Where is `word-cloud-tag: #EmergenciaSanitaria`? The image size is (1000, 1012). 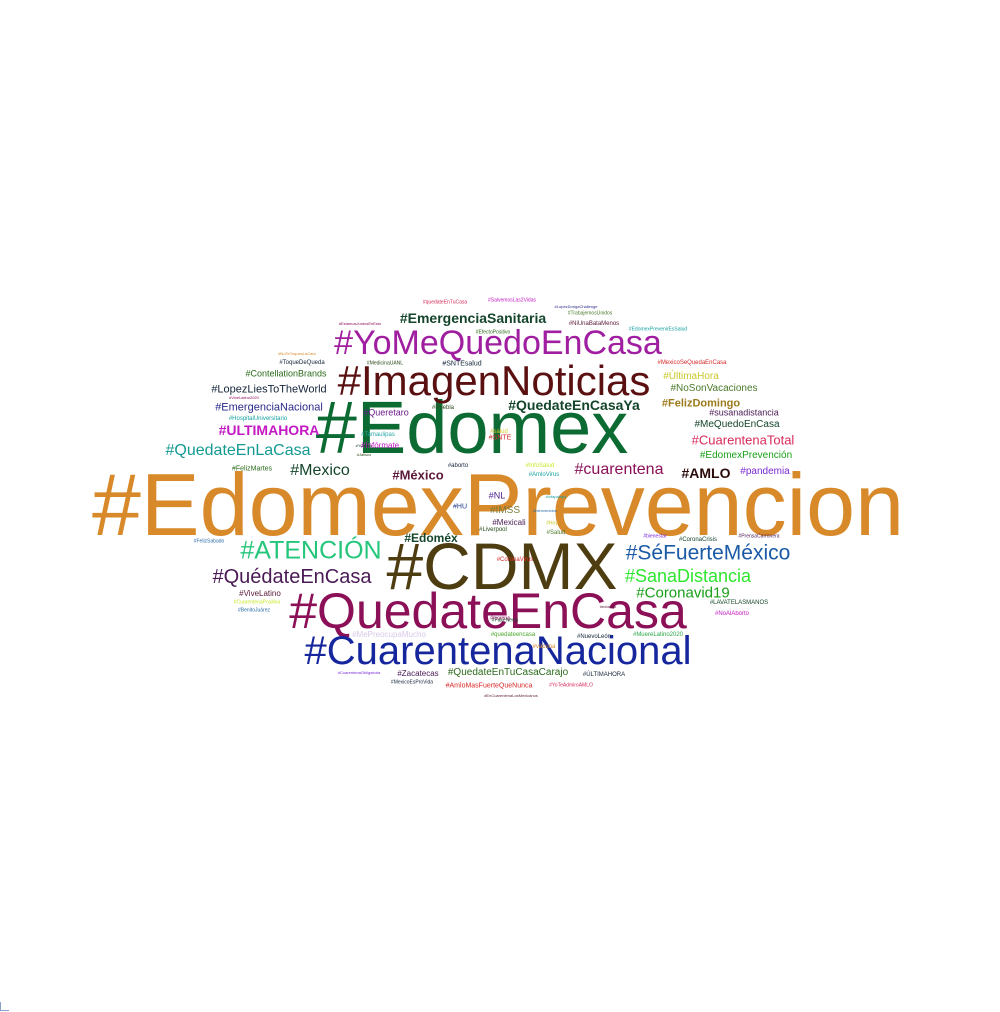
word-cloud-tag: #EmergenciaSanitaria is located at coordinates (473, 318).